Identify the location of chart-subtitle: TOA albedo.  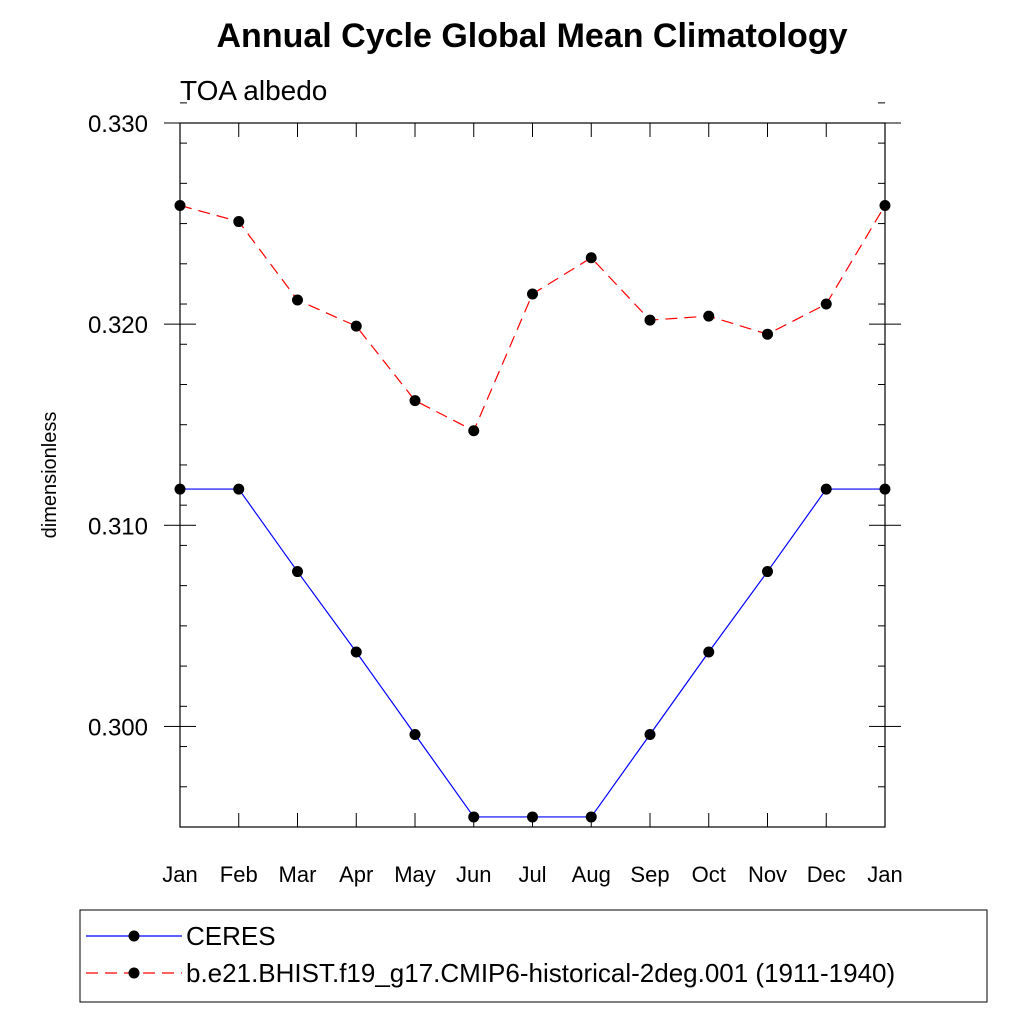
(253, 90).